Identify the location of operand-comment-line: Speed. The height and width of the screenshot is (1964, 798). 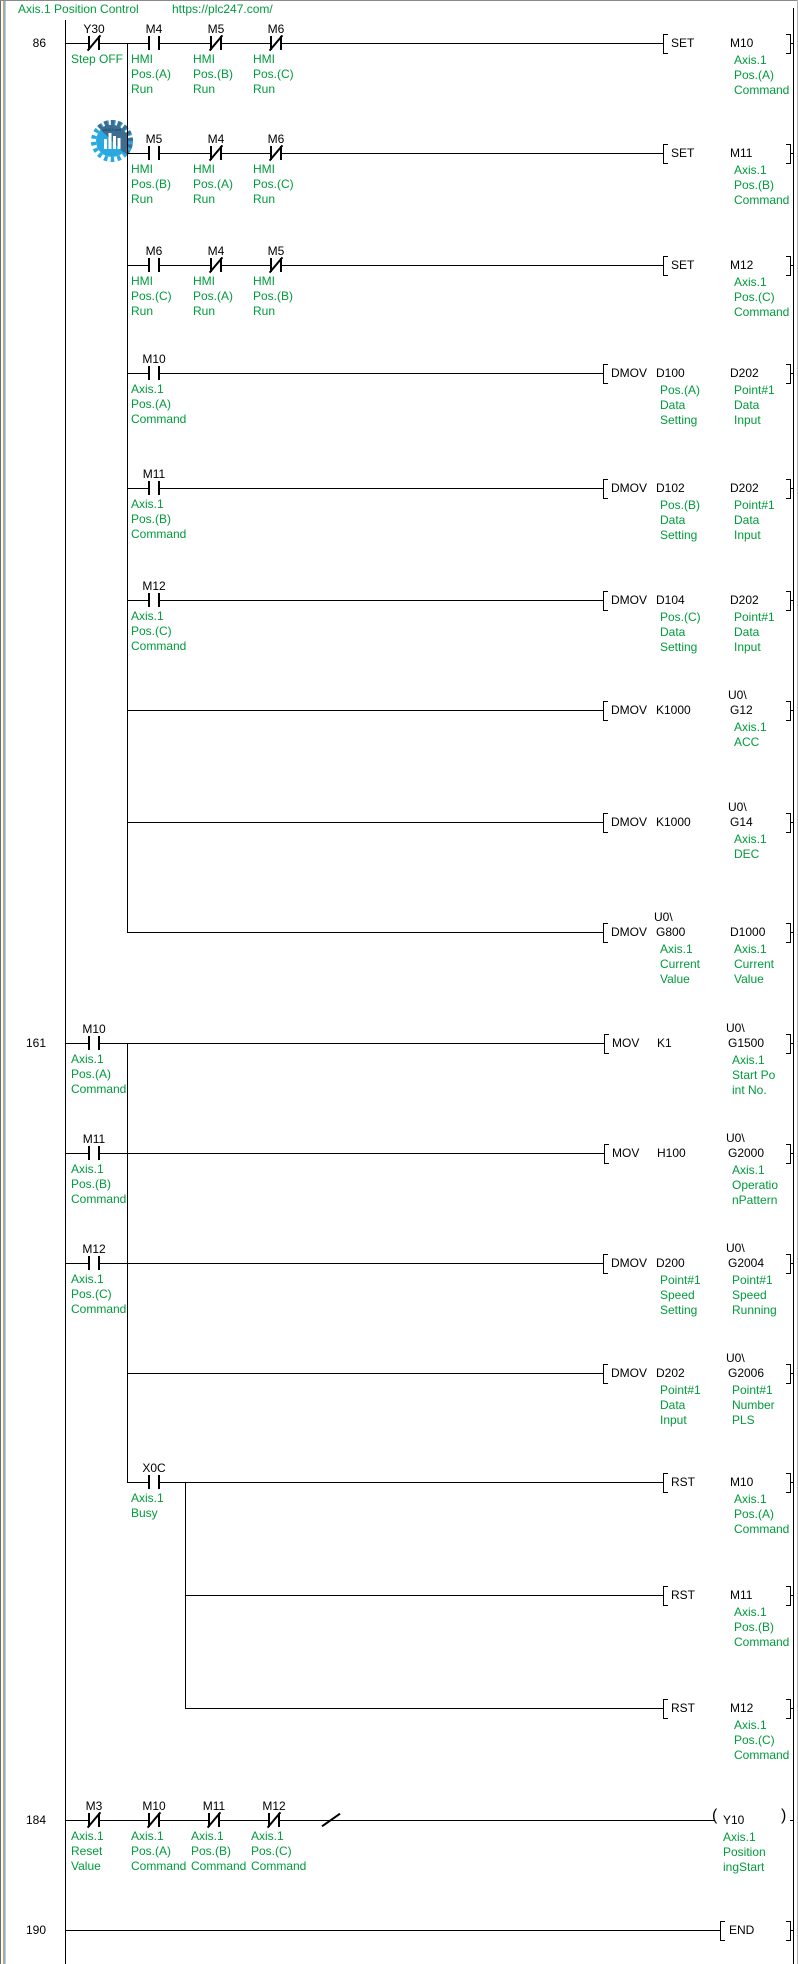
(749, 1295).